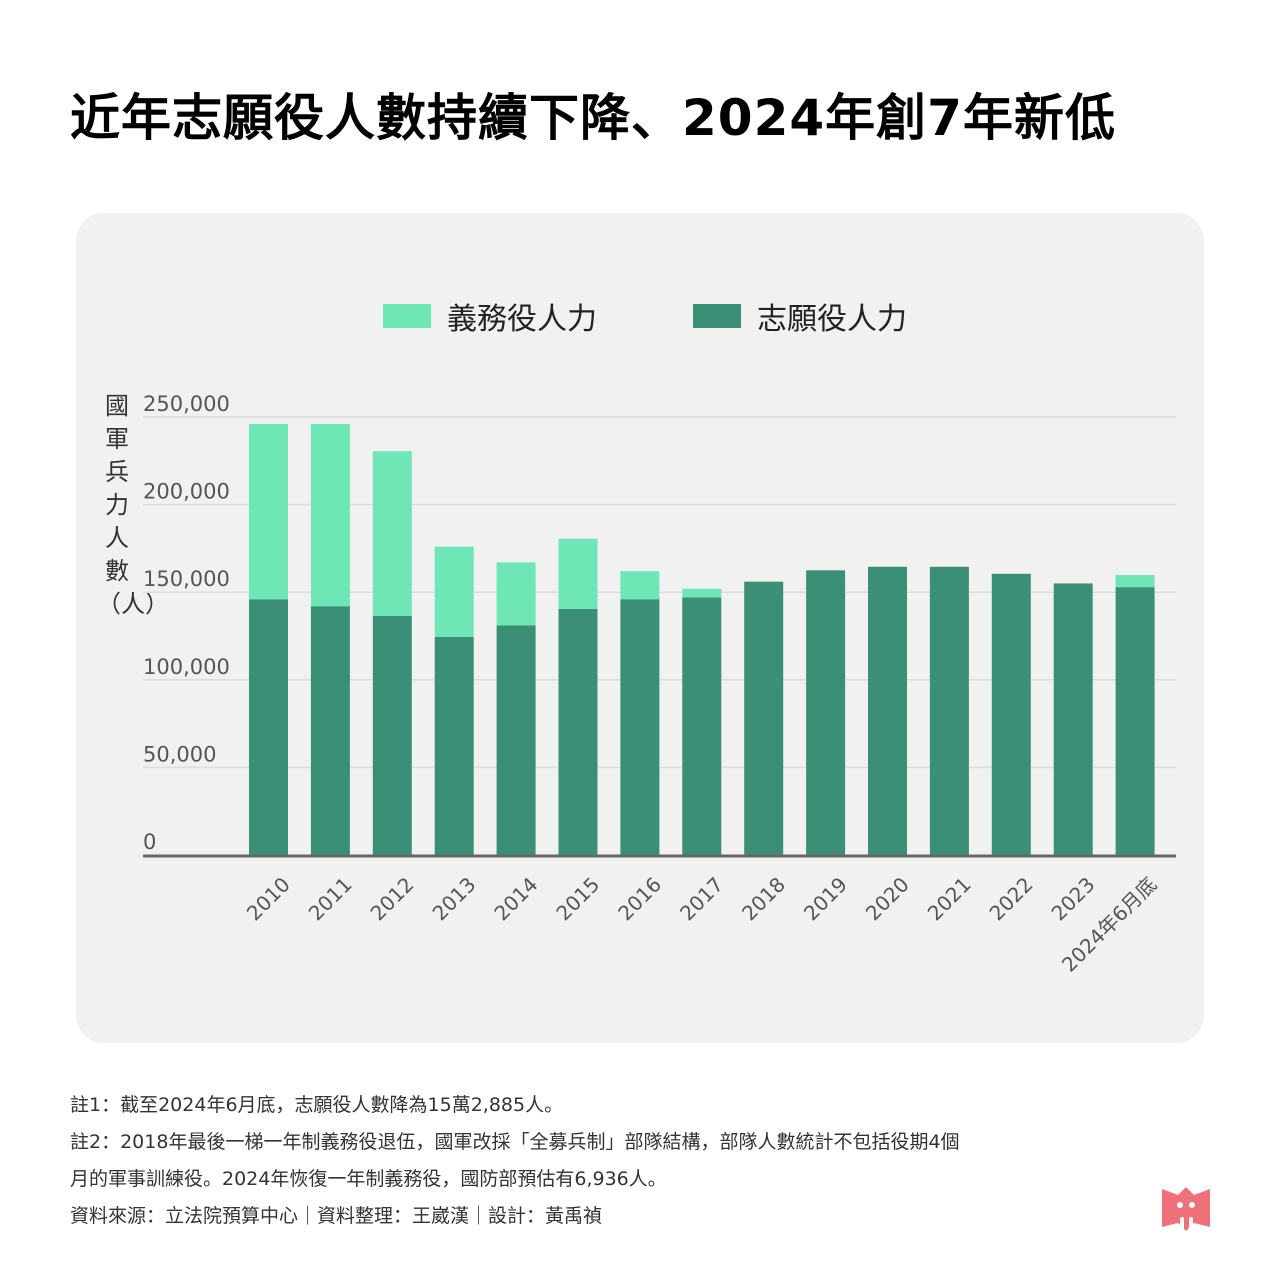 The width and height of the screenshot is (1280, 1280). What do you see at coordinates (887, 898) in the screenshot?
I see `x-tick-label: 2020` at bounding box center [887, 898].